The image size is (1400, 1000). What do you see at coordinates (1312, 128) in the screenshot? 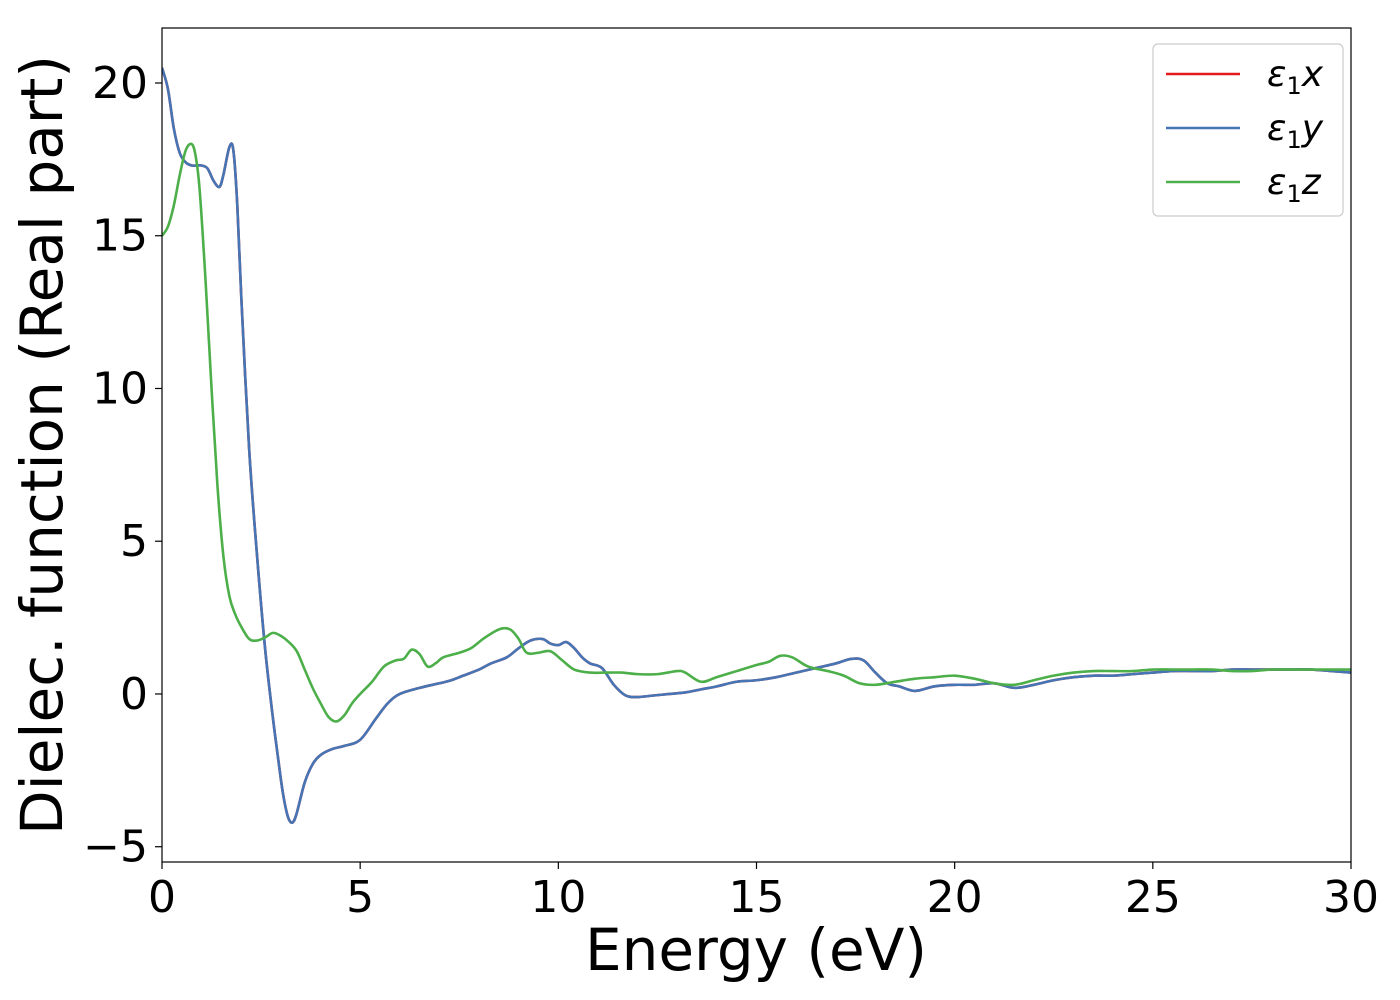
I see `legend-label-var: y` at bounding box center [1312, 128].